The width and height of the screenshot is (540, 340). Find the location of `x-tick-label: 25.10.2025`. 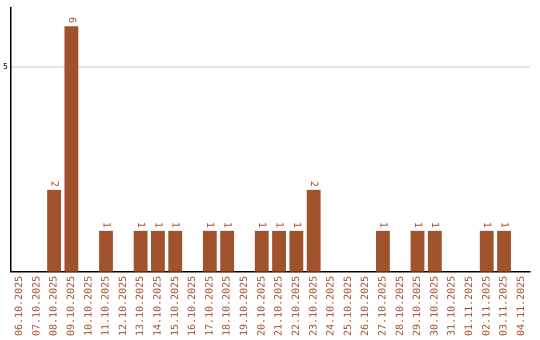

x-tick-label: 25.10.2025 is located at coordinates (348, 306).